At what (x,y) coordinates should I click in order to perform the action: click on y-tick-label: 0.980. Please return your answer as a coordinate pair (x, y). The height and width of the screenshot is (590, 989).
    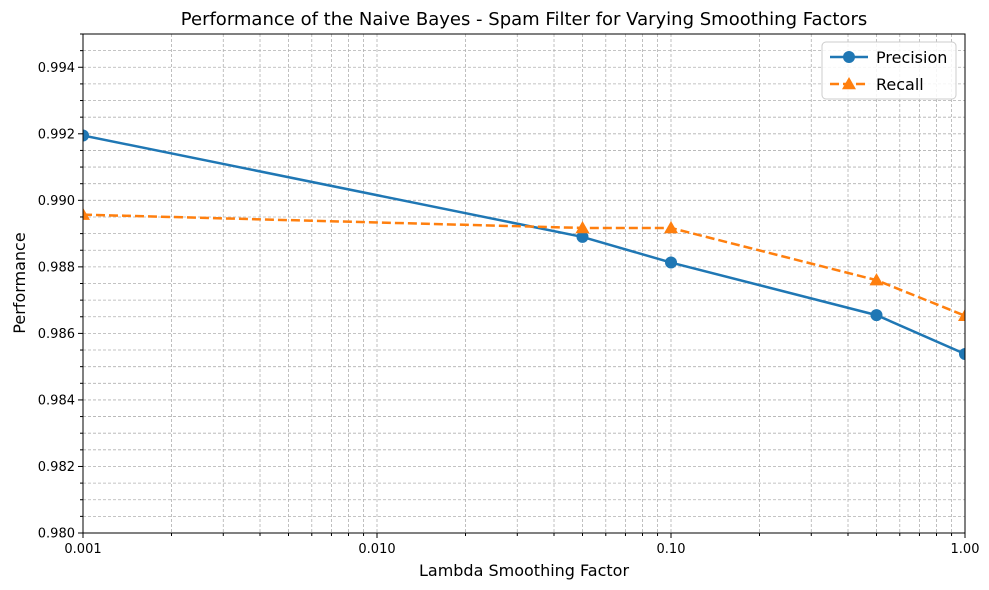
    Looking at the image, I should click on (56, 534).